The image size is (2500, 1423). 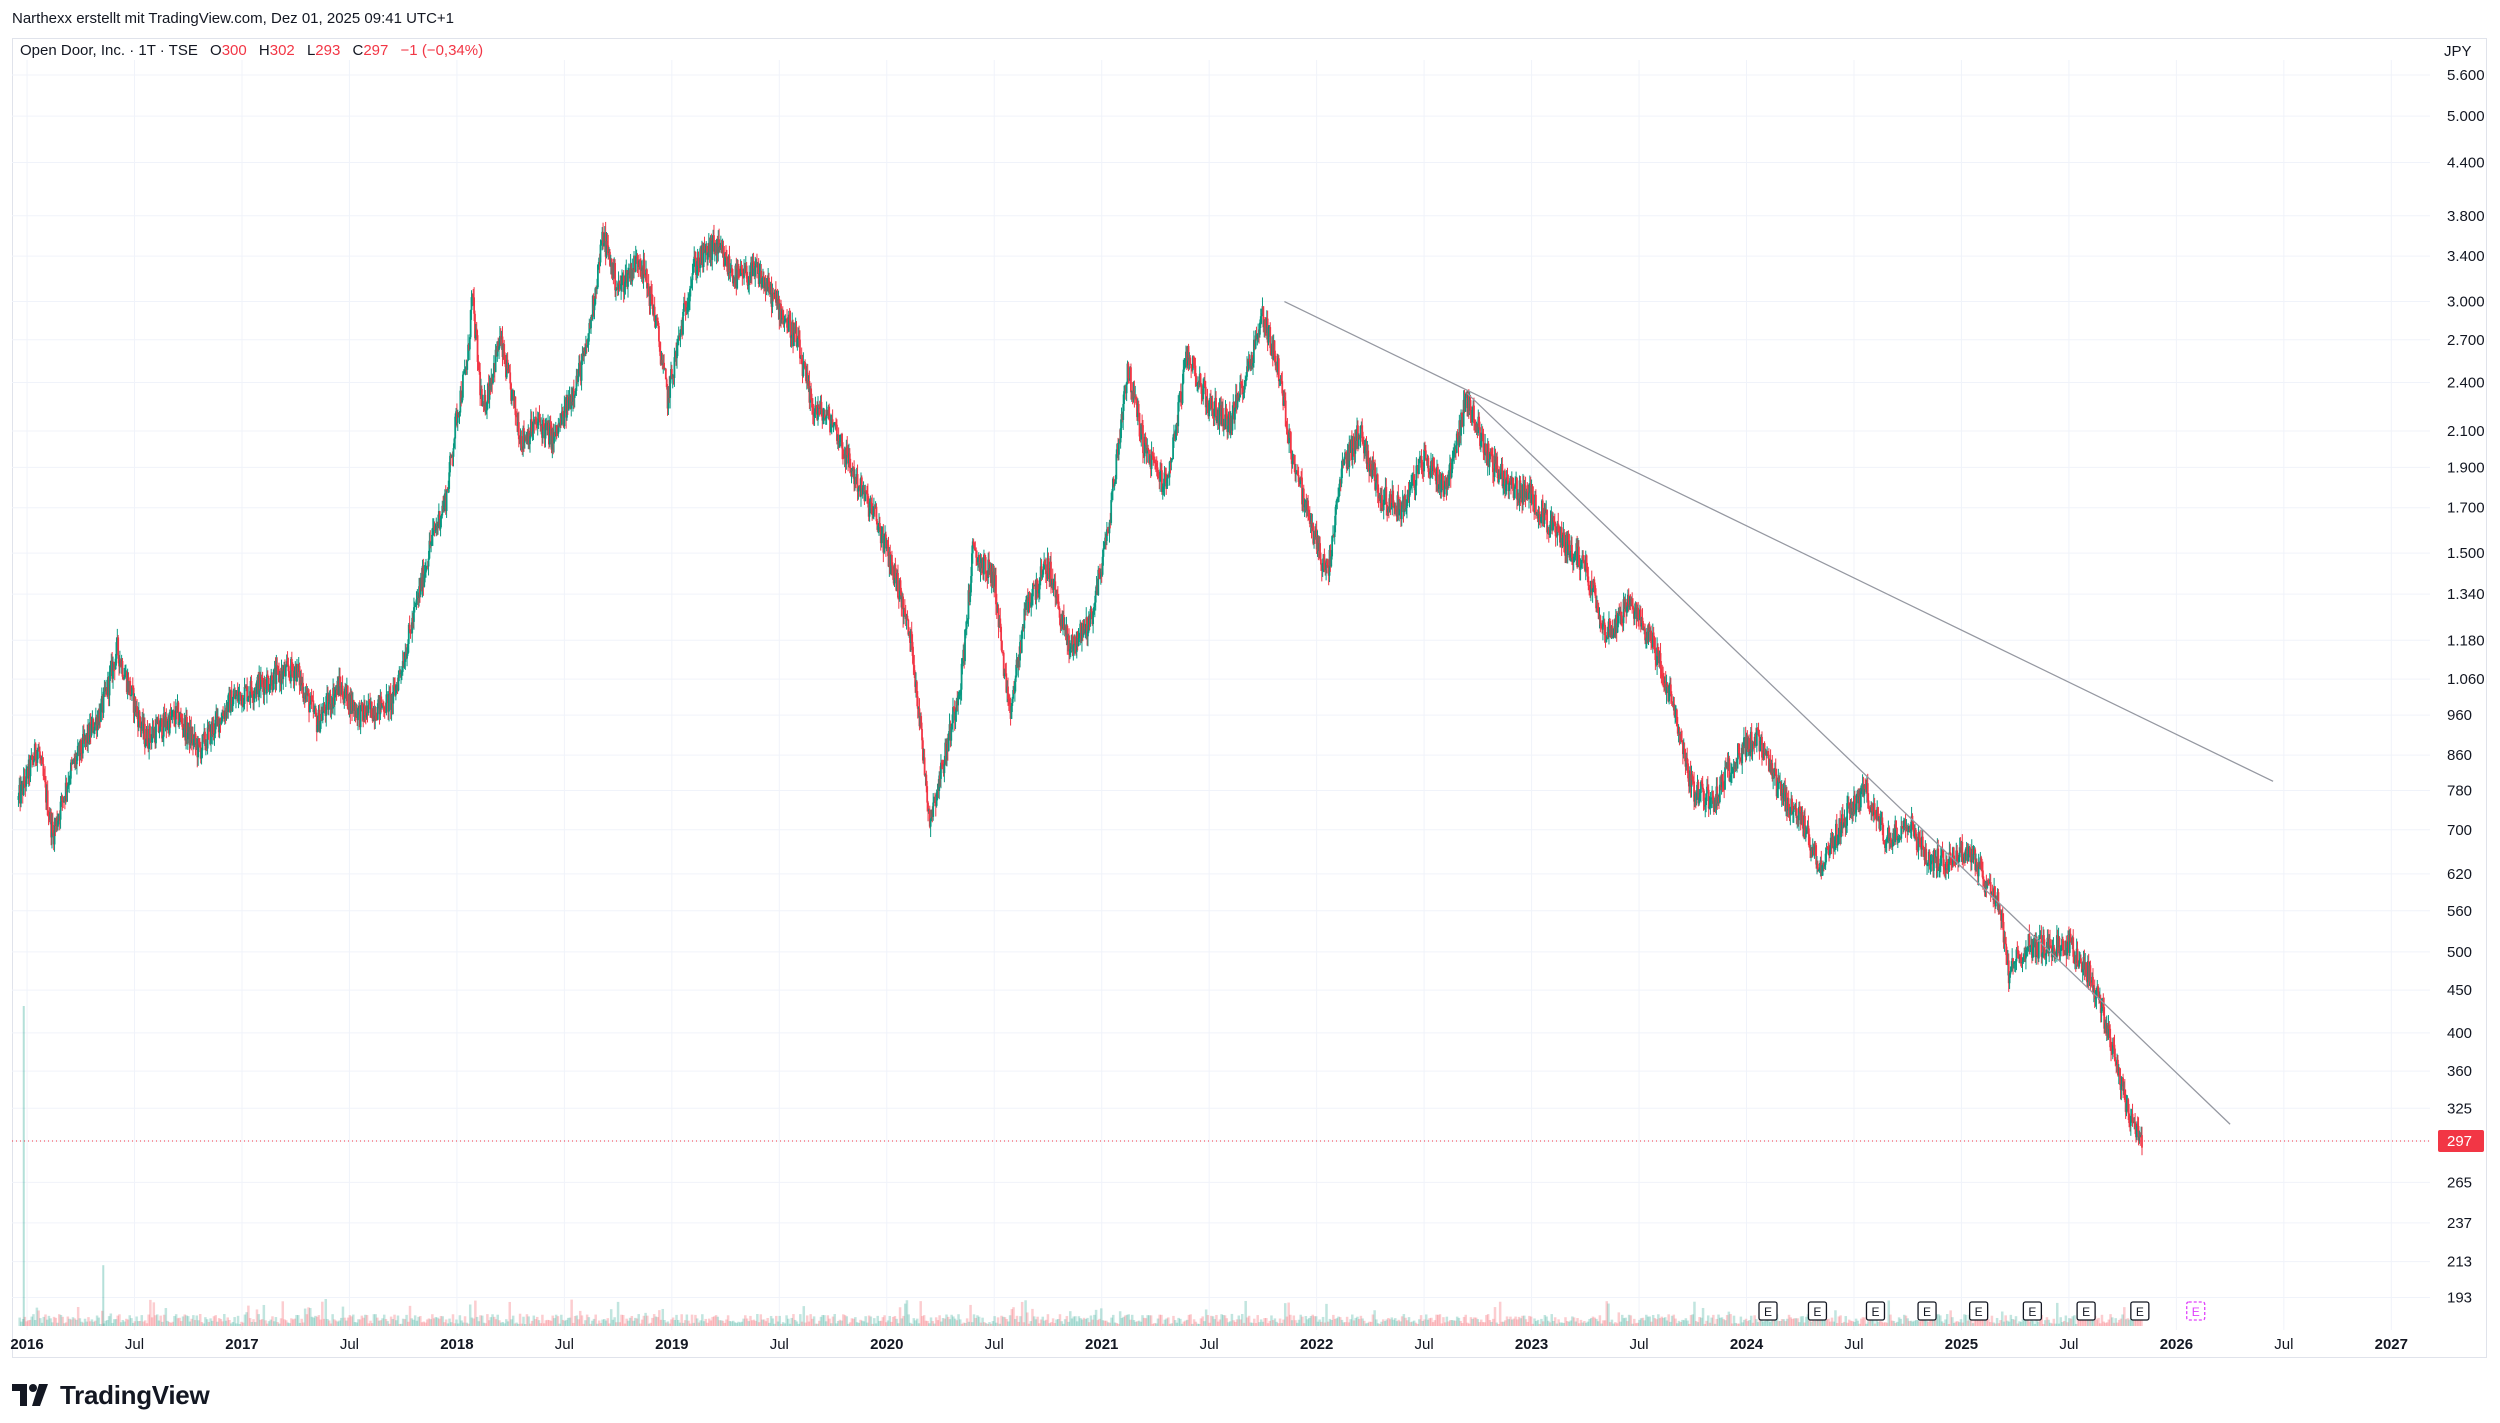 I want to click on currency-label: JPY, so click(x=2458, y=51).